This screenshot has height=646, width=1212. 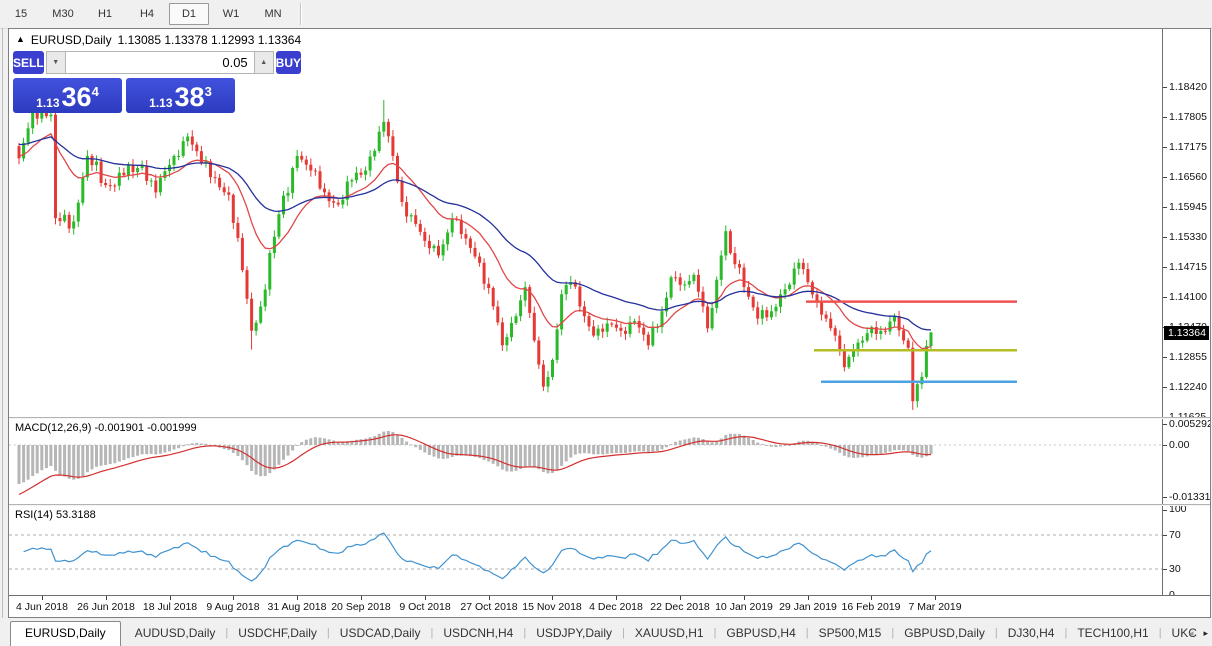 I want to click on chart-ohlc-values: 1.13085 1.13378 1.12993 1.13364, so click(x=209, y=40).